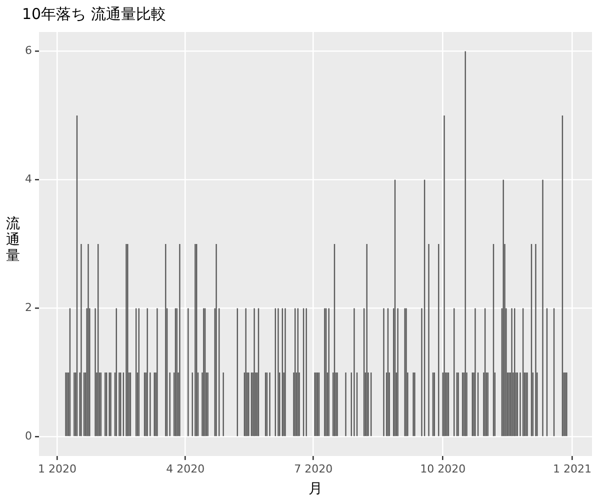 The image size is (600, 500). I want to click on x-axis-title: 月, so click(315, 489).